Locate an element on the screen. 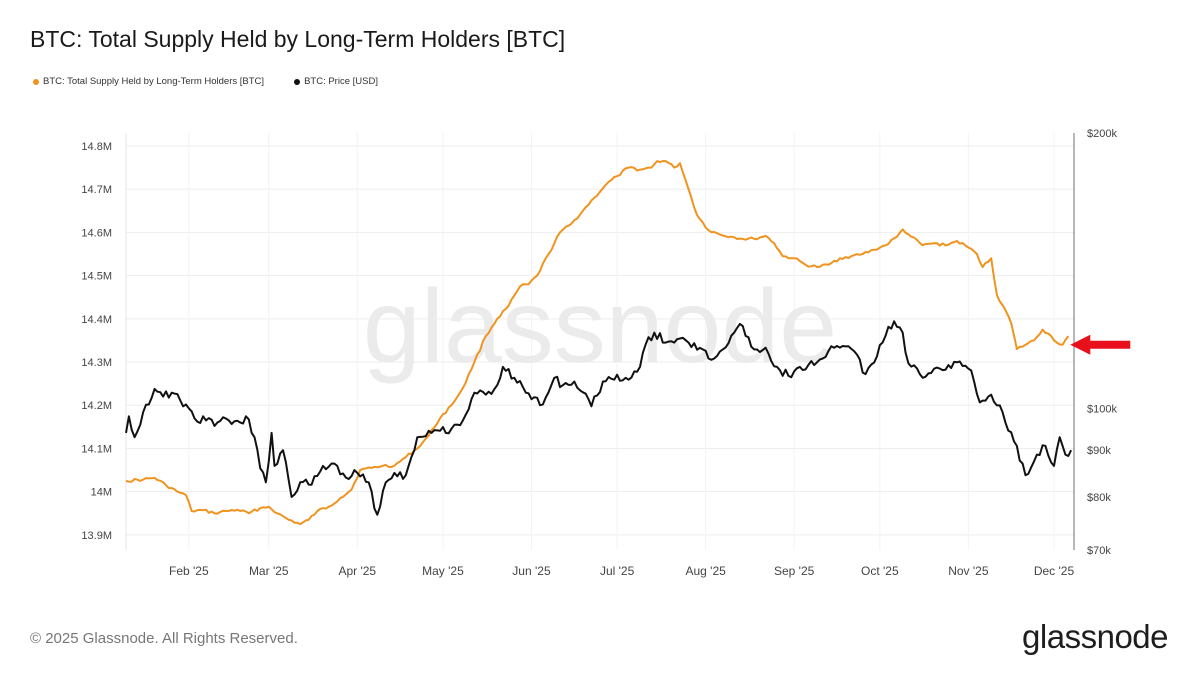  left-tick-label: 14.3M is located at coordinates (96, 363).